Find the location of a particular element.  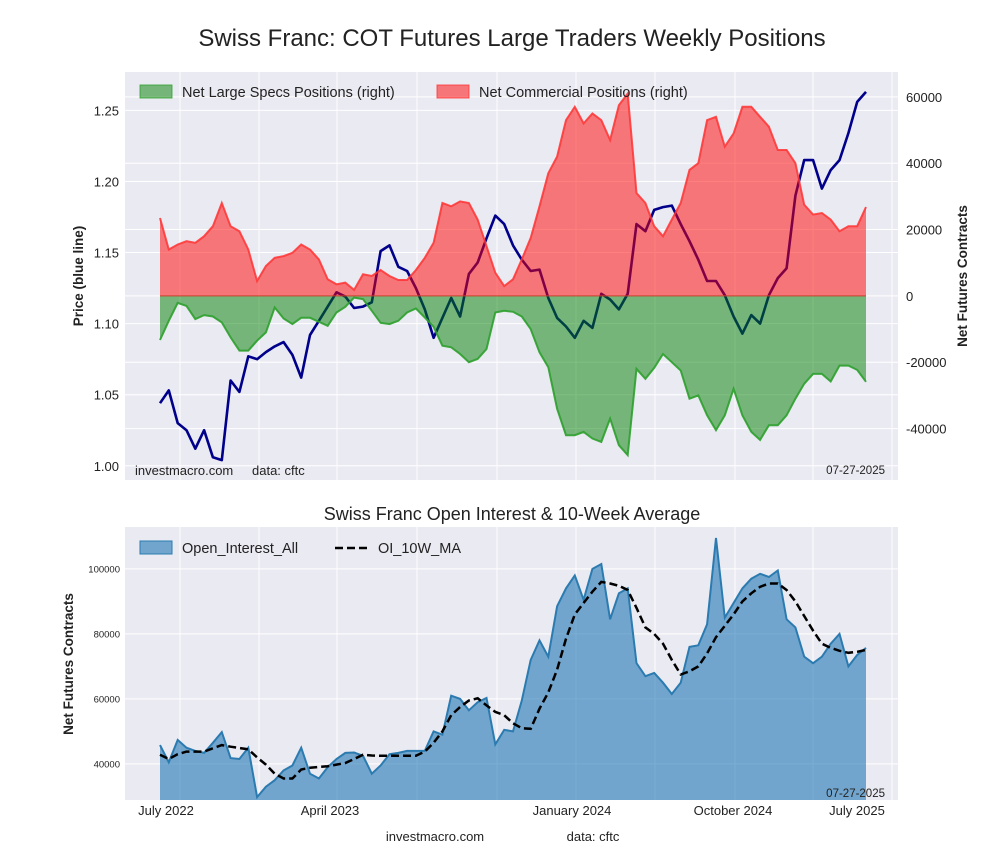

left-axis-label: Price (blue line) is located at coordinates (78, 276).